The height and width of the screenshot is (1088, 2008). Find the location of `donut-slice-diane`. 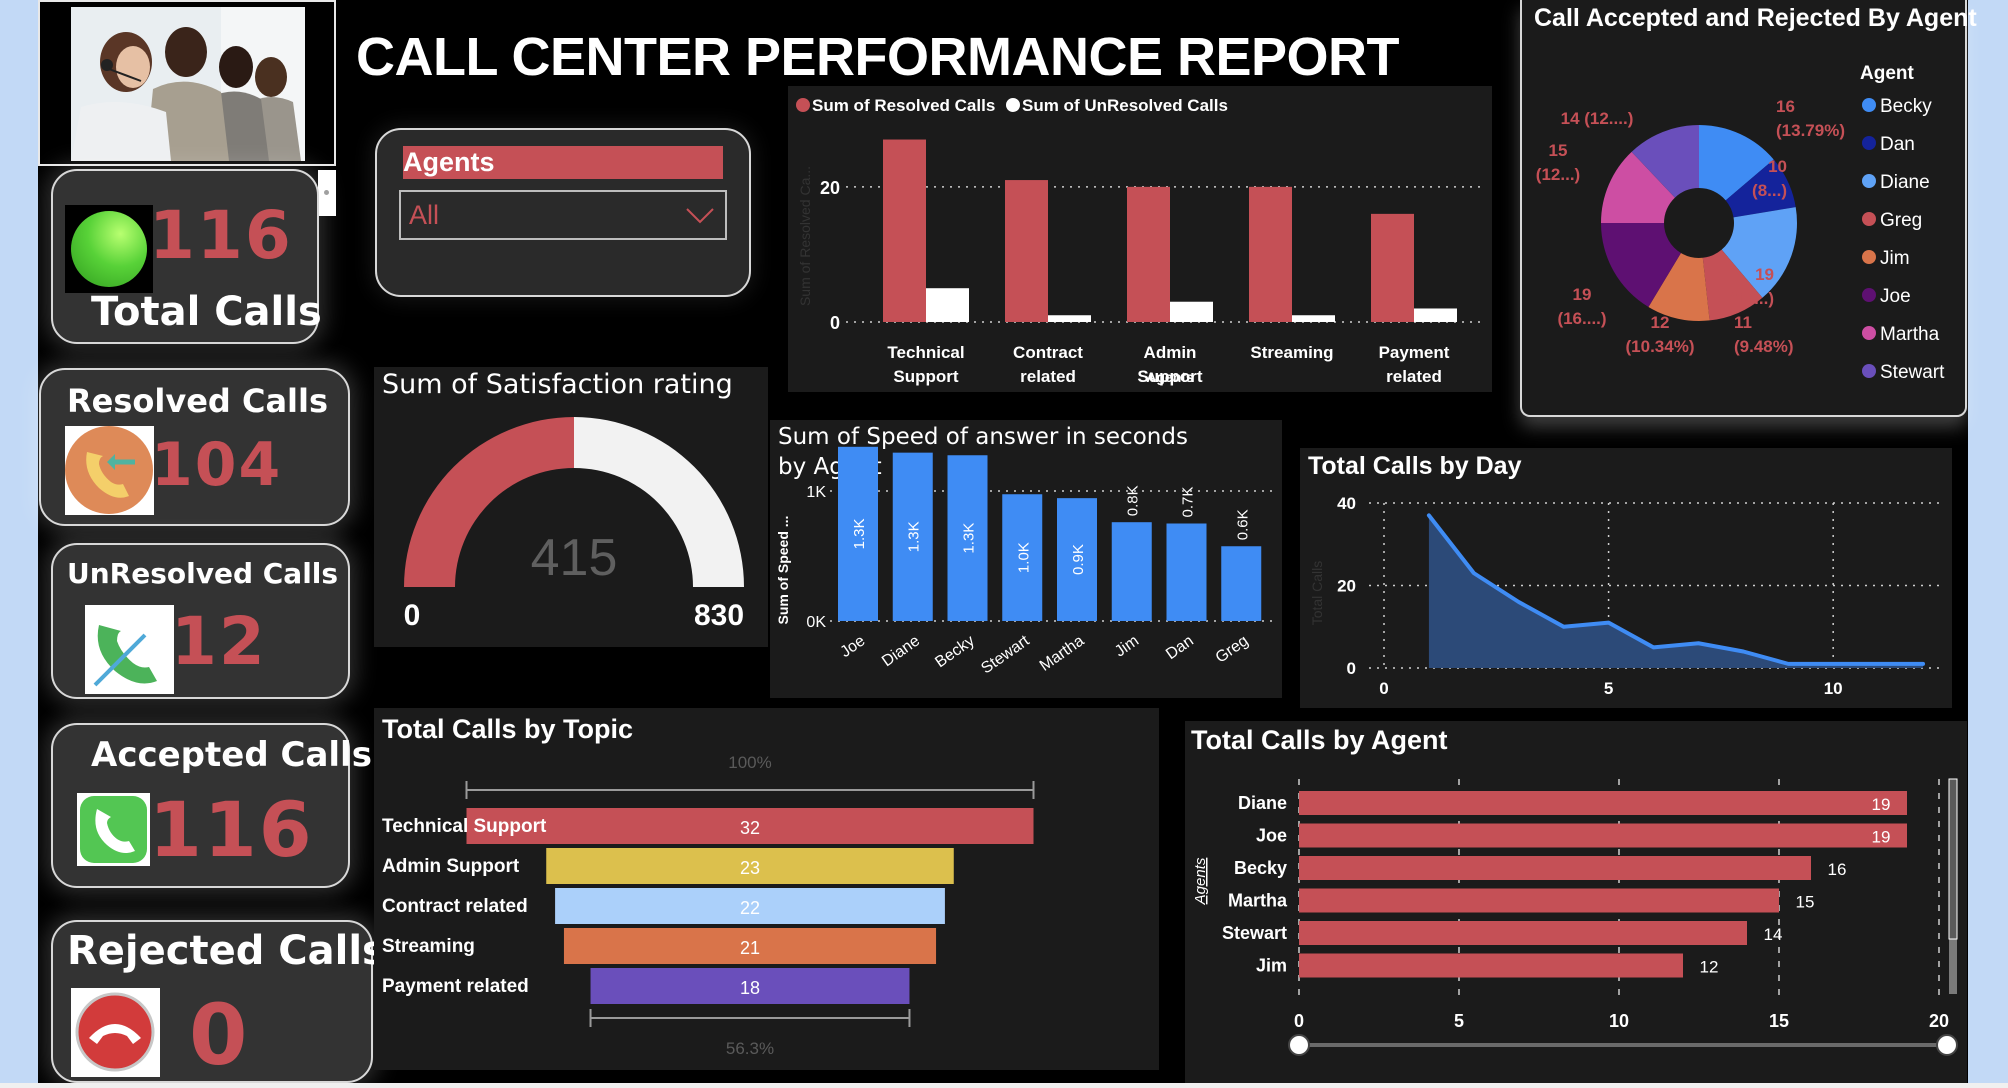

donut-slice-diane is located at coordinates (1759, 252).